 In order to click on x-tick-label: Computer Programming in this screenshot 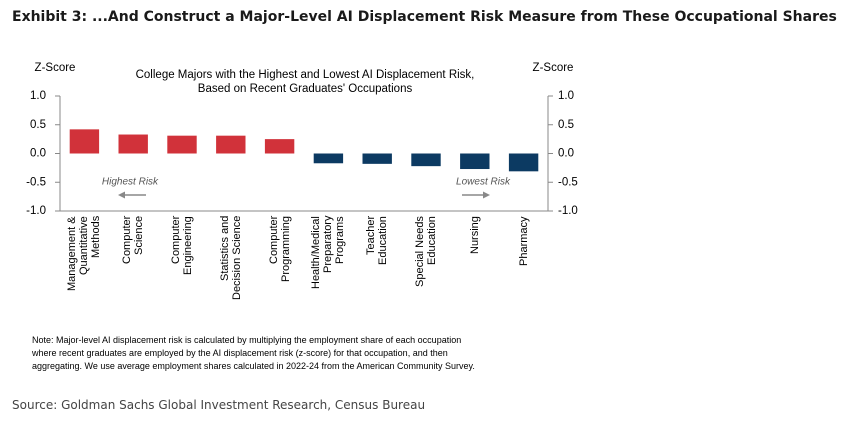, I will do `click(279, 249)`.